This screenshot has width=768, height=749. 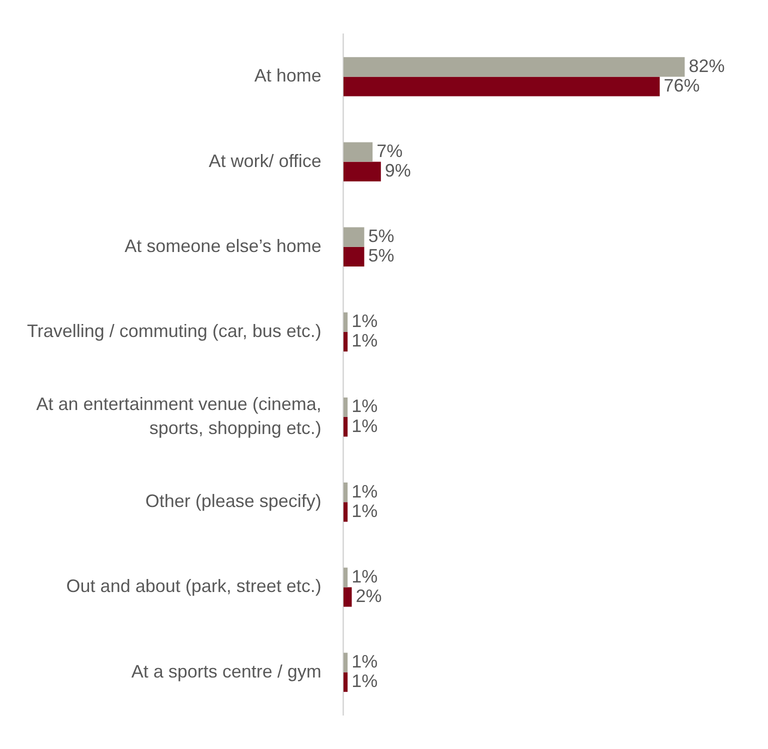 What do you see at coordinates (223, 246) in the screenshot?
I see `y-tick-label: At someone else’s home` at bounding box center [223, 246].